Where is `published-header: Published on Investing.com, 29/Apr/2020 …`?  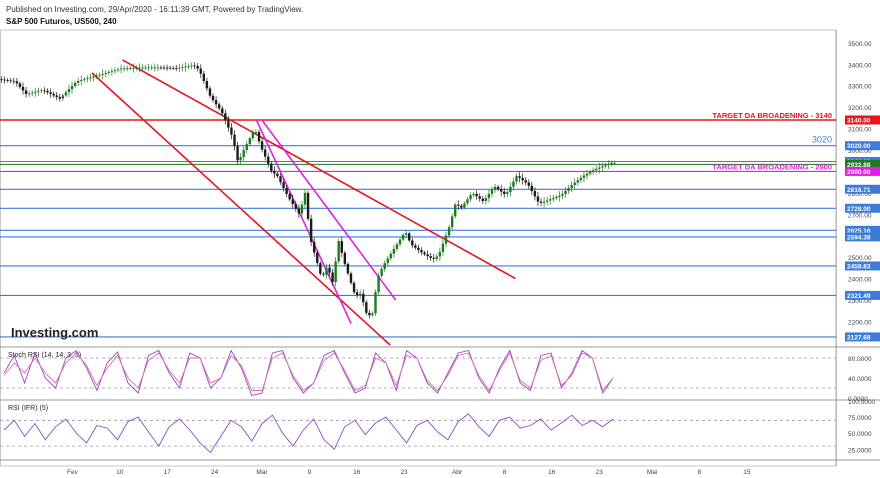
published-header: Published on Investing.com, 29/Apr/2020 … is located at coordinates (155, 9).